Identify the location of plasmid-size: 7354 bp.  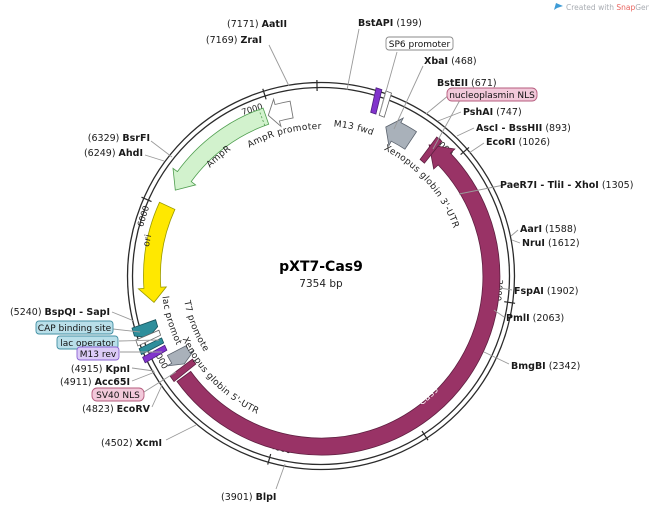
(321, 284).